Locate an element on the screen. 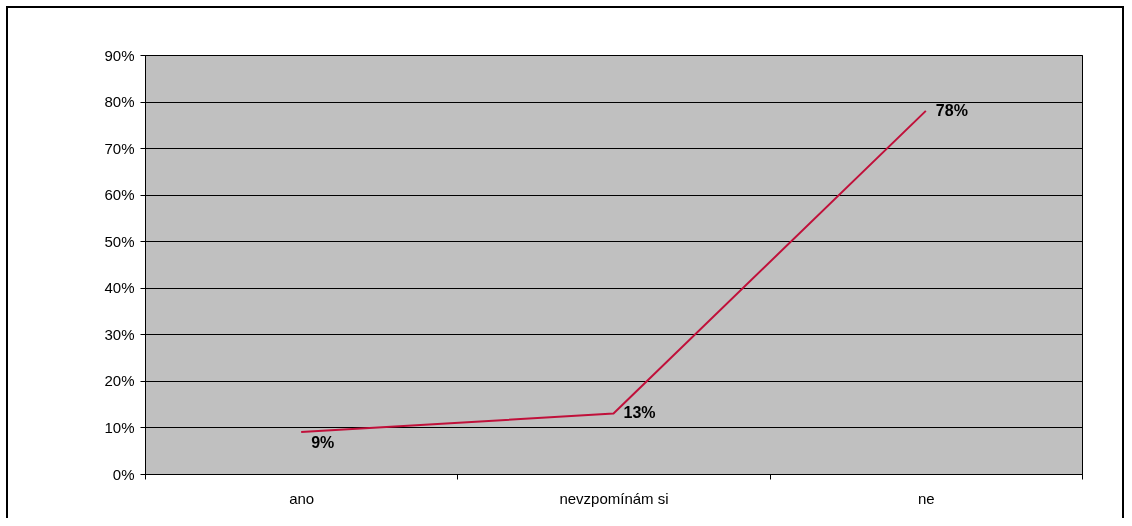  data-label: 9% is located at coordinates (323, 443).